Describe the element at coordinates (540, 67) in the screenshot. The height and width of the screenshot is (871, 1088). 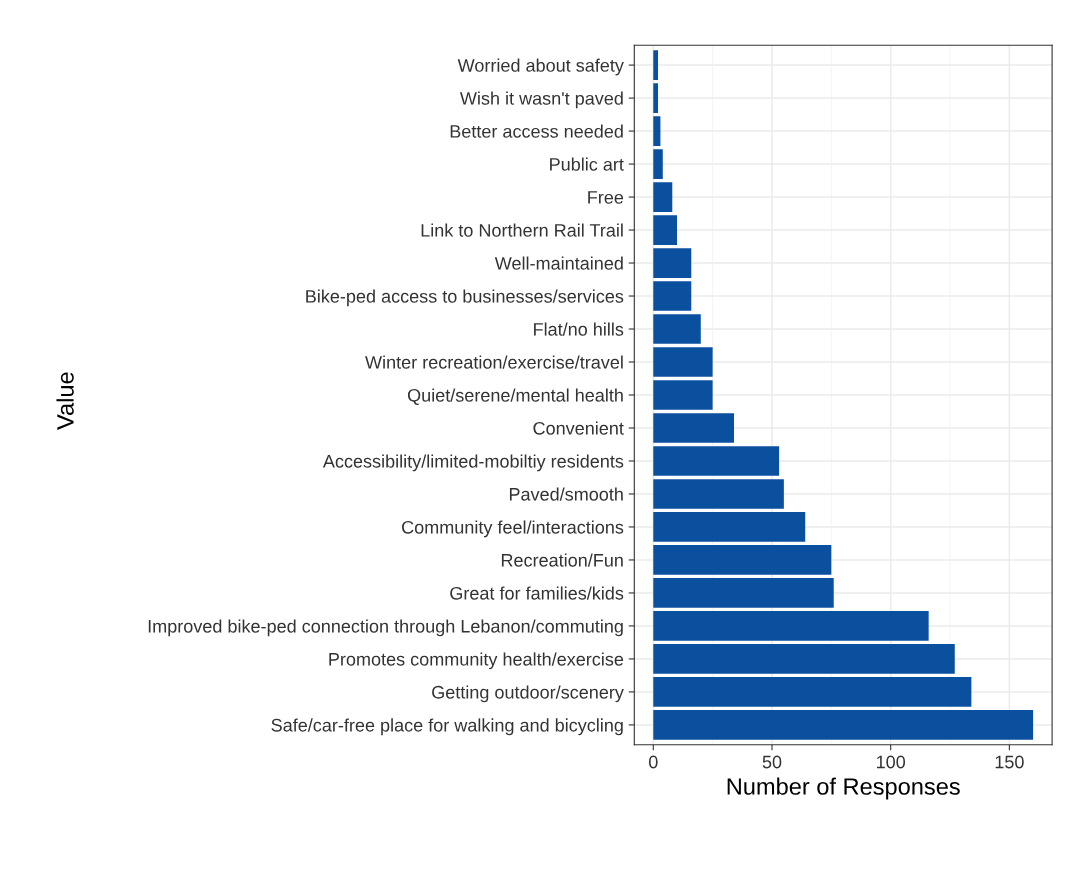
I see `y-tick-label: Worried about safety` at that location.